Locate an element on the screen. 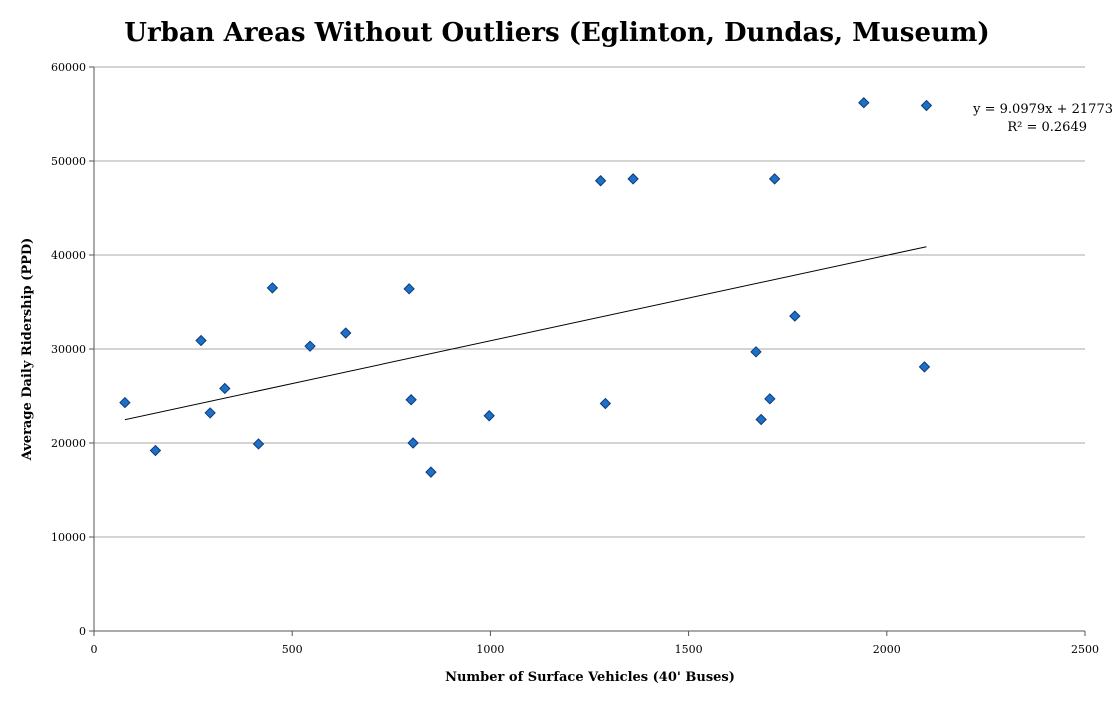 This screenshot has height=702, width=1117. y-tick-label-3: 30000 is located at coordinates (68, 349).